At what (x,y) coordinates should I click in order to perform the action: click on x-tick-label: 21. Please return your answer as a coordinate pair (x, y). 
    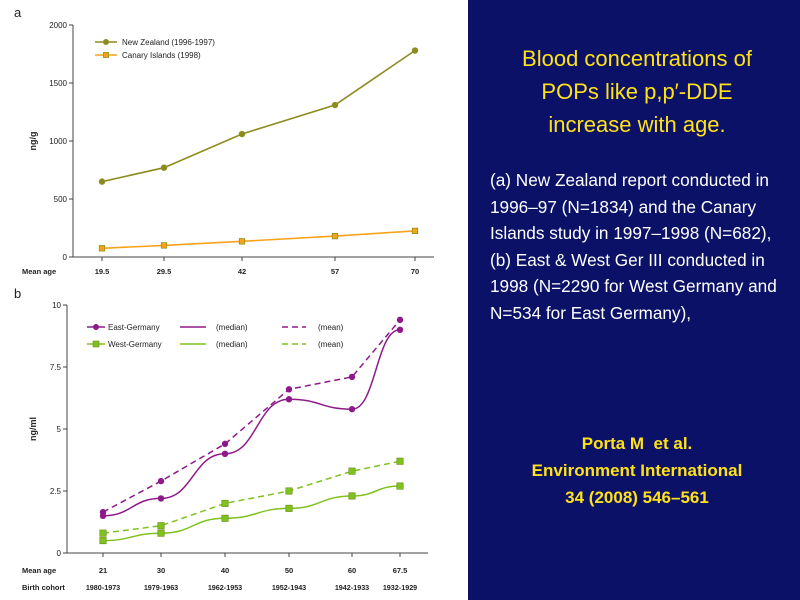
    Looking at the image, I should click on (103, 570).